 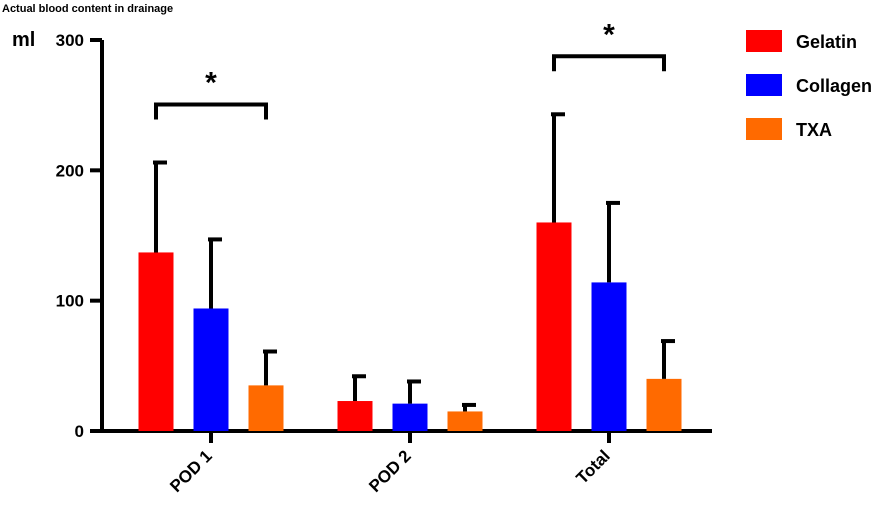 What do you see at coordinates (390, 471) in the screenshot?
I see `x-tick-label: POD 2` at bounding box center [390, 471].